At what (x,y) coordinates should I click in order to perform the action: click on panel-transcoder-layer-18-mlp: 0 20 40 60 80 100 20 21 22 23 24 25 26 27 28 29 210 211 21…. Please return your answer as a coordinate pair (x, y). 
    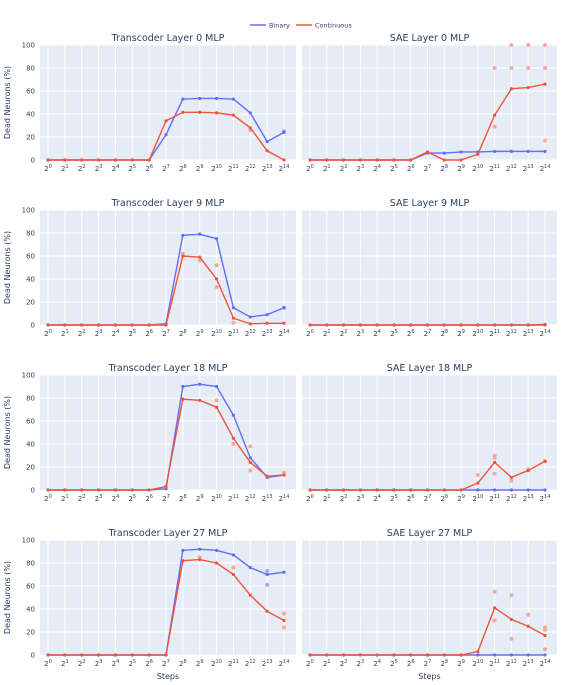
    Looking at the image, I should click on (149, 433).